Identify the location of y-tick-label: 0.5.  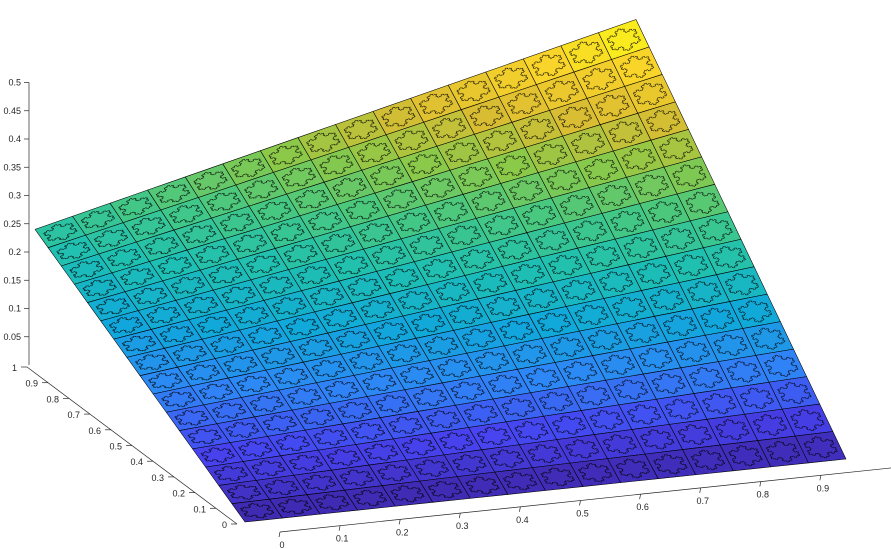
(115, 447).